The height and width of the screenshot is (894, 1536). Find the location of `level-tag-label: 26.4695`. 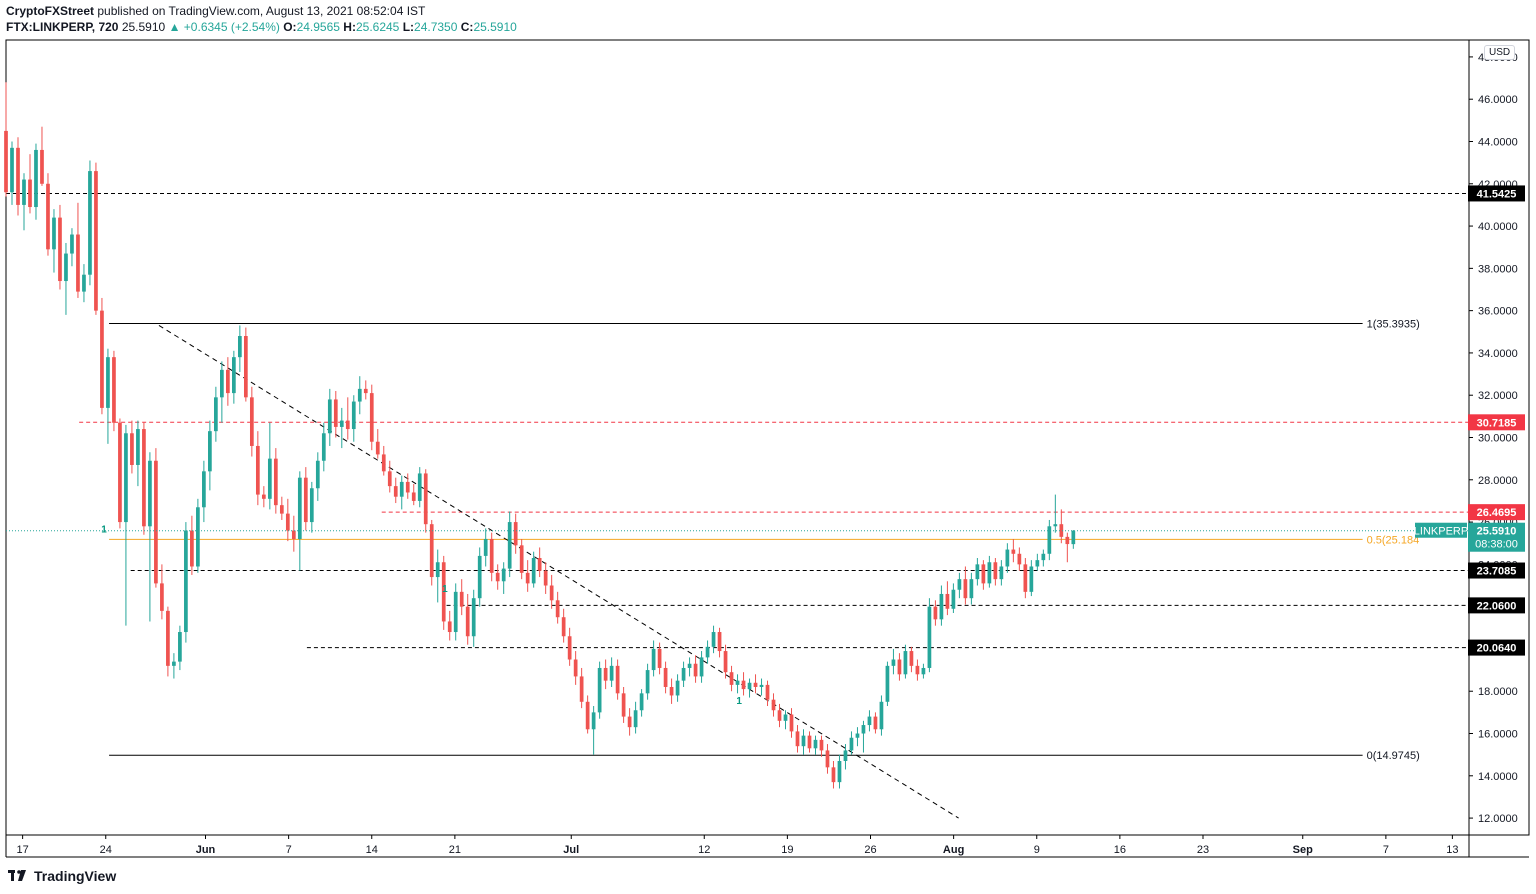

level-tag-label: 26.4695 is located at coordinates (1497, 513).